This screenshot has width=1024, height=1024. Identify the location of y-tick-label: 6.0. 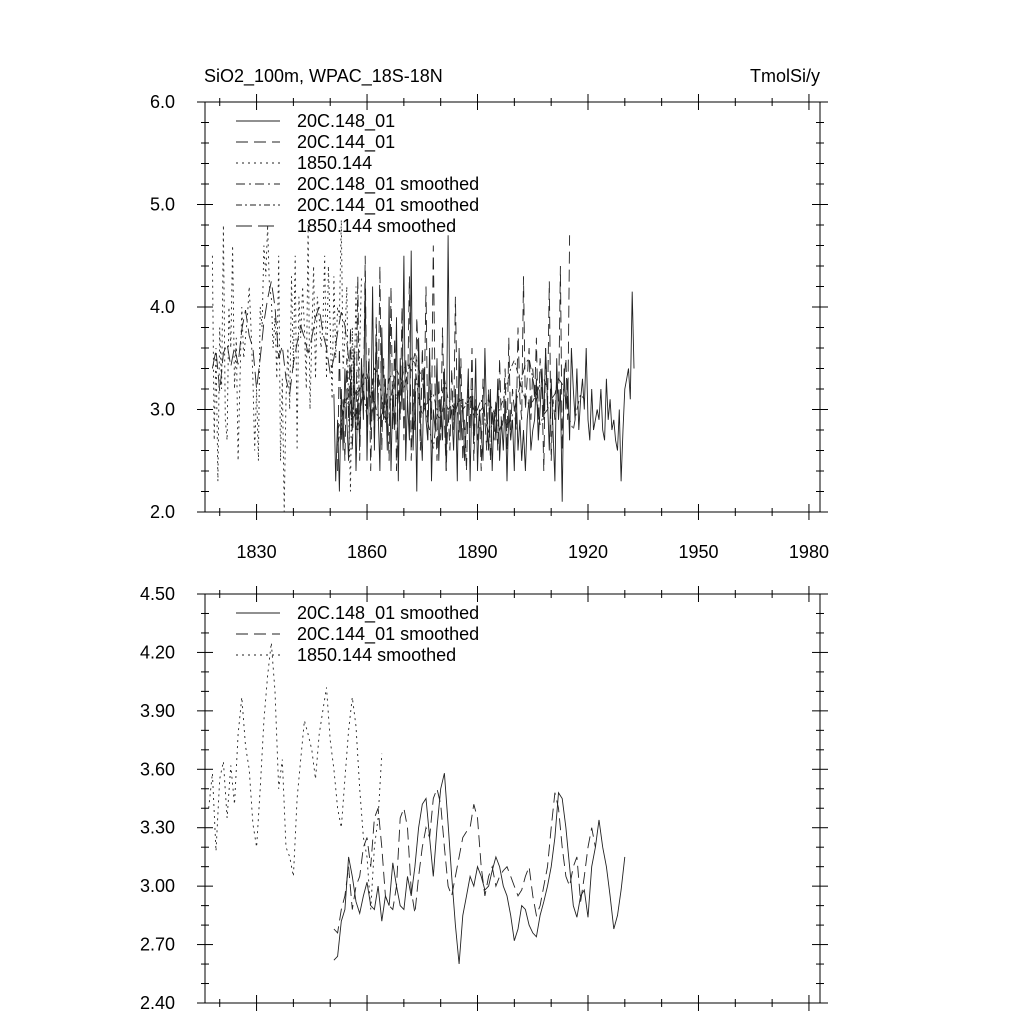
(162, 102).